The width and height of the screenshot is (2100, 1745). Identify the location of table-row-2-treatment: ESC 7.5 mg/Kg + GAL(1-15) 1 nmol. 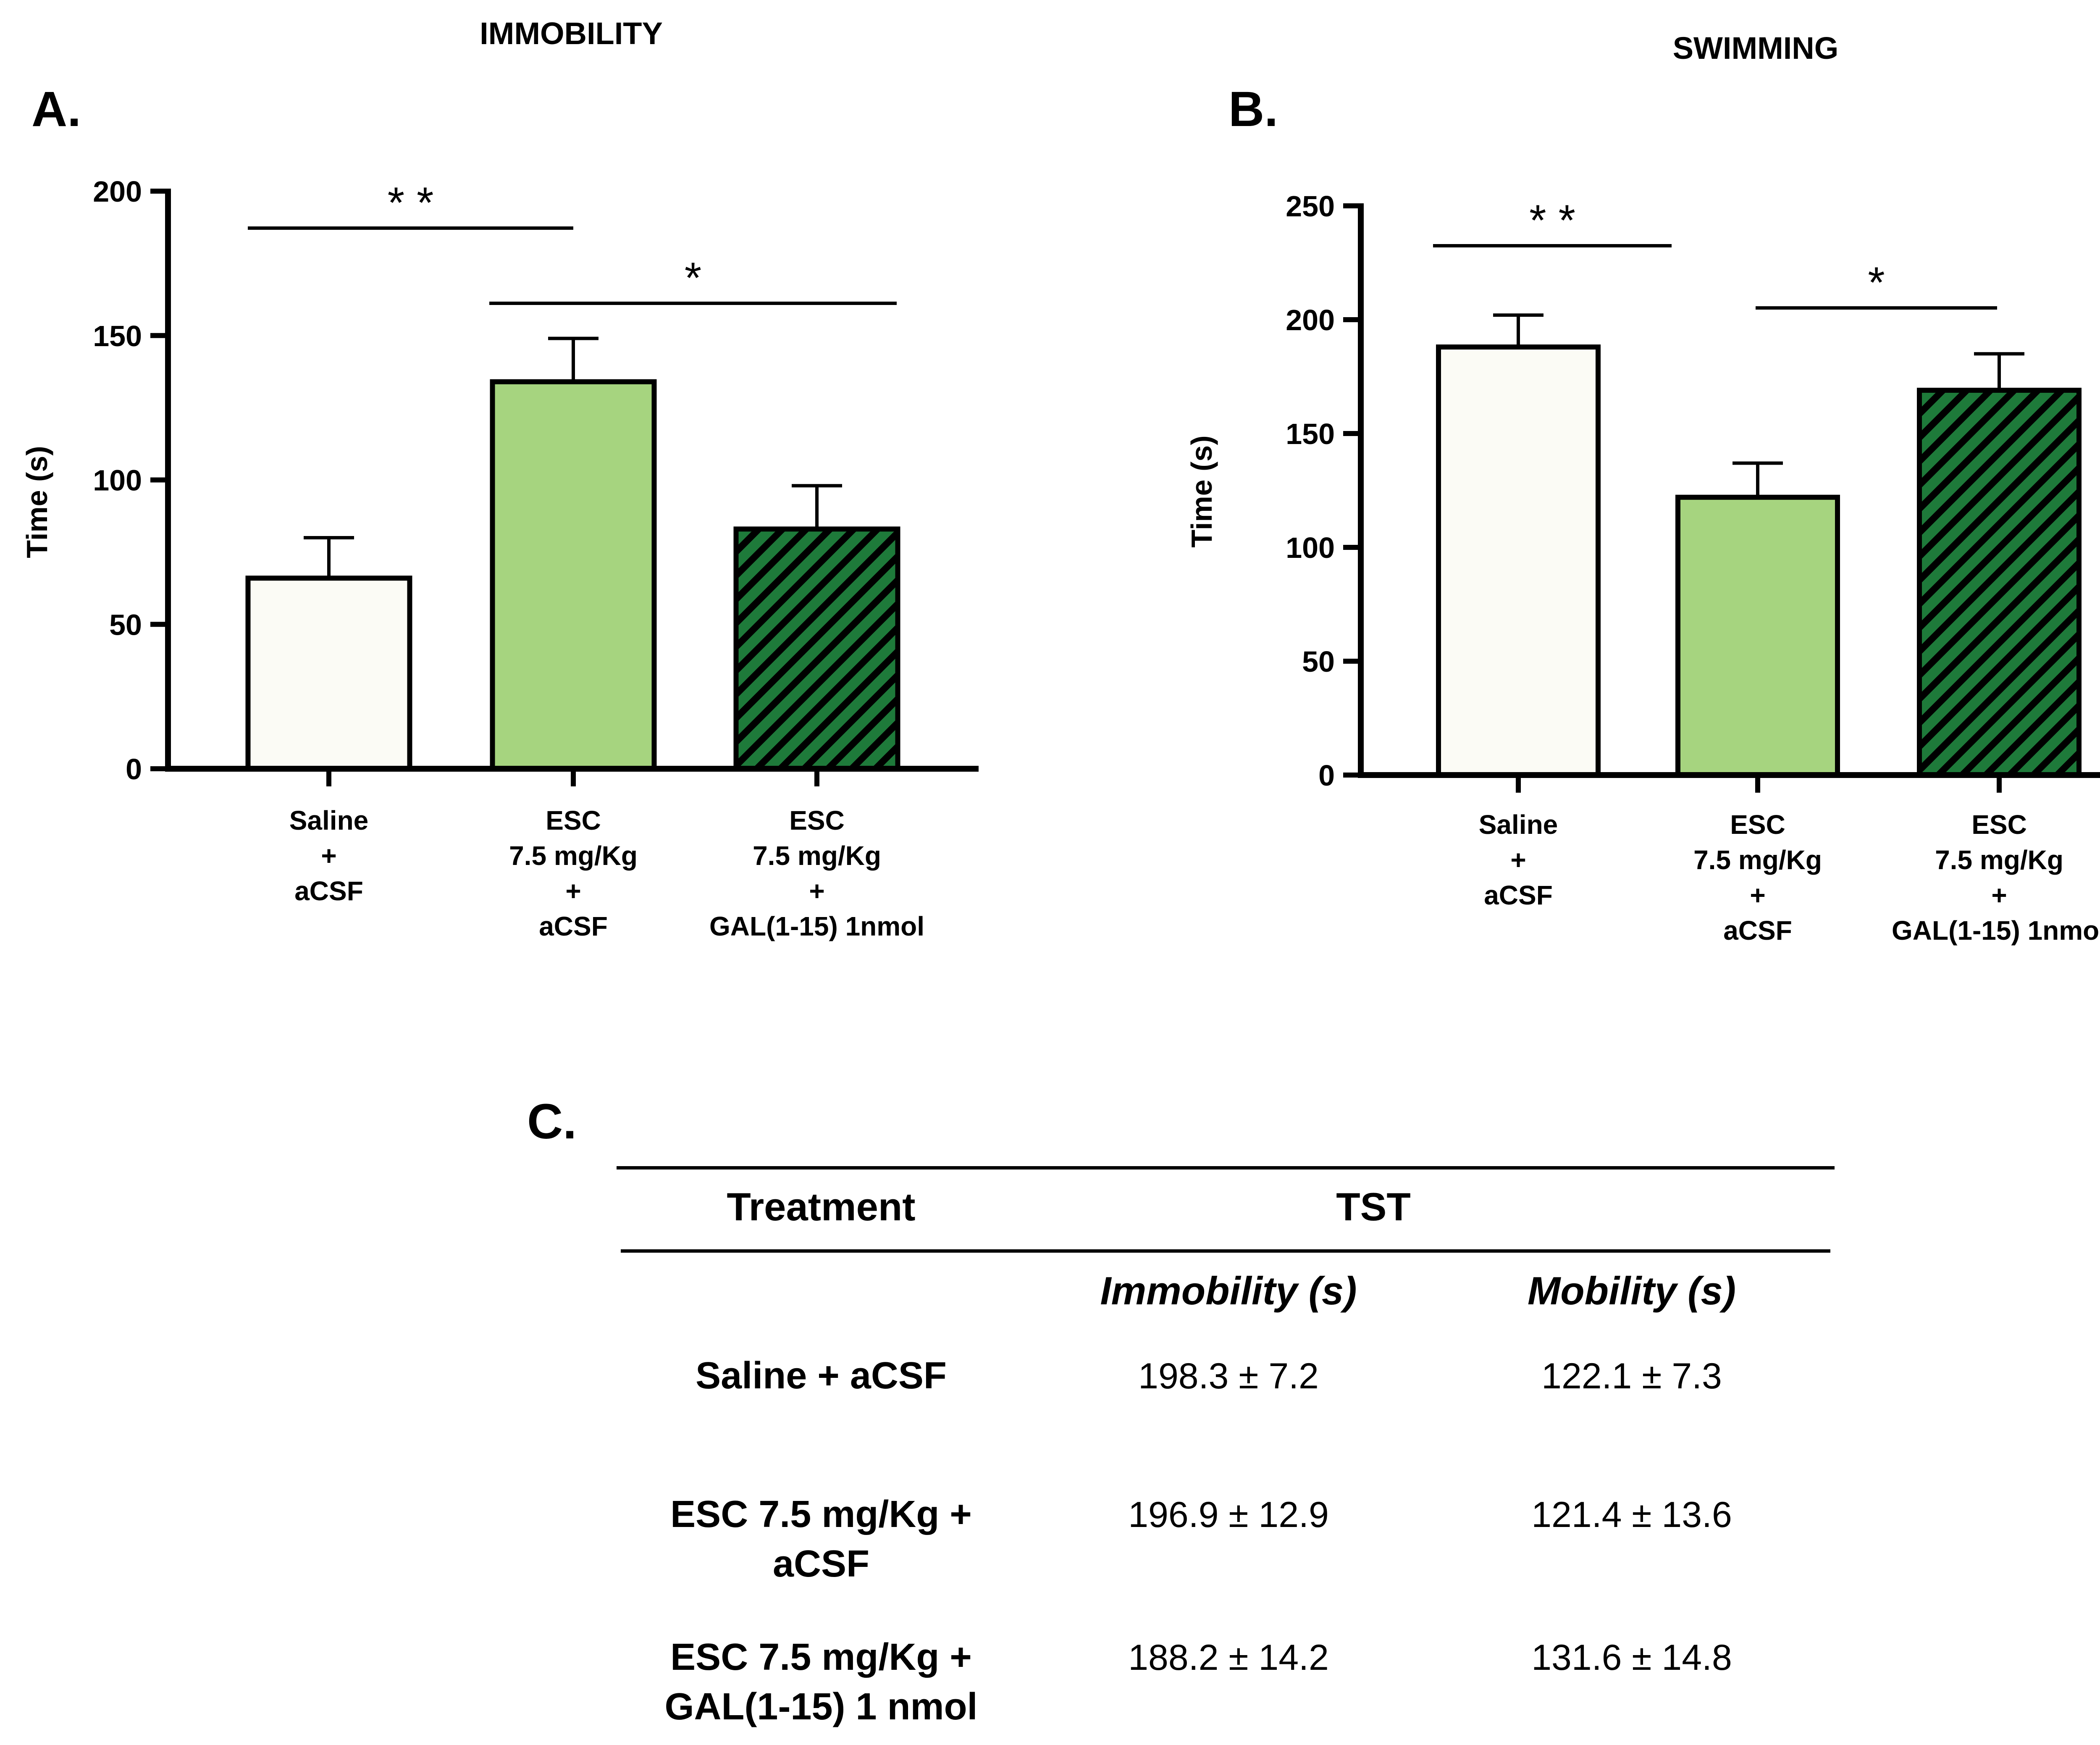
(820, 1682).